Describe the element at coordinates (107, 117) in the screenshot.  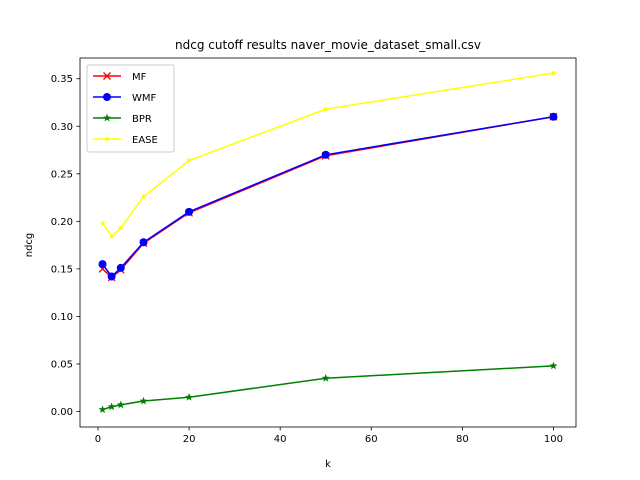
I see `legend-marker-bpr` at that location.